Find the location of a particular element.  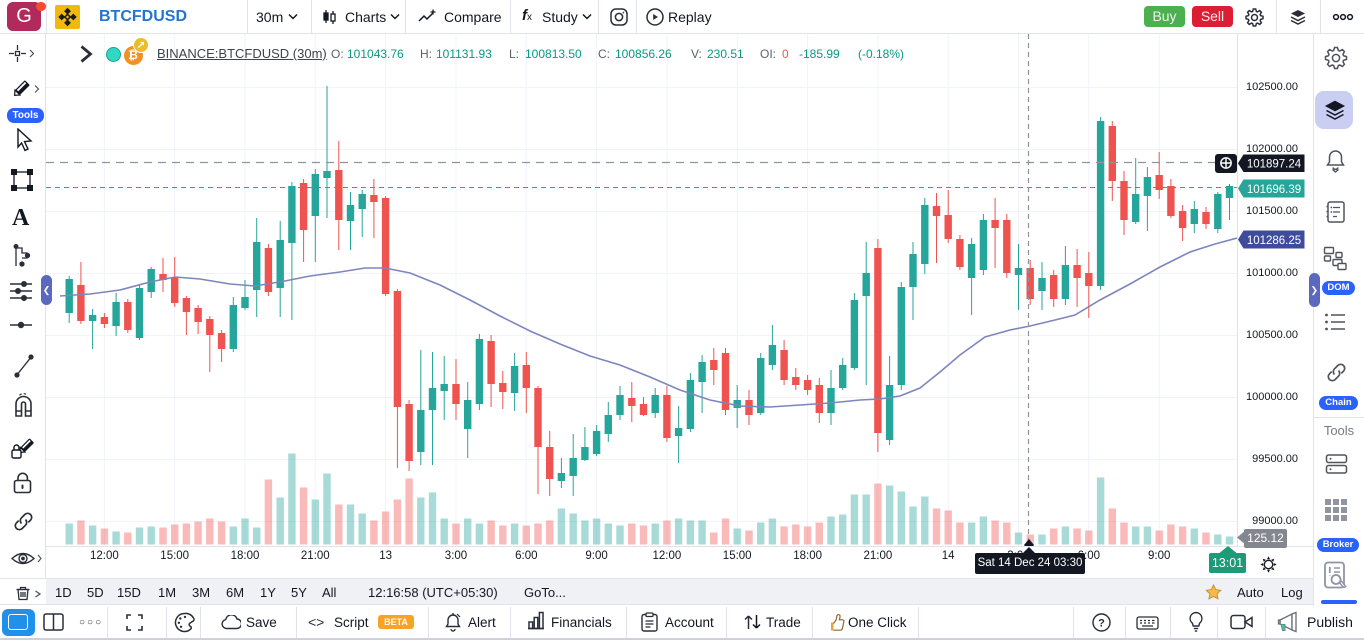

svg-text: 101696.39 is located at coordinates (1274, 189).